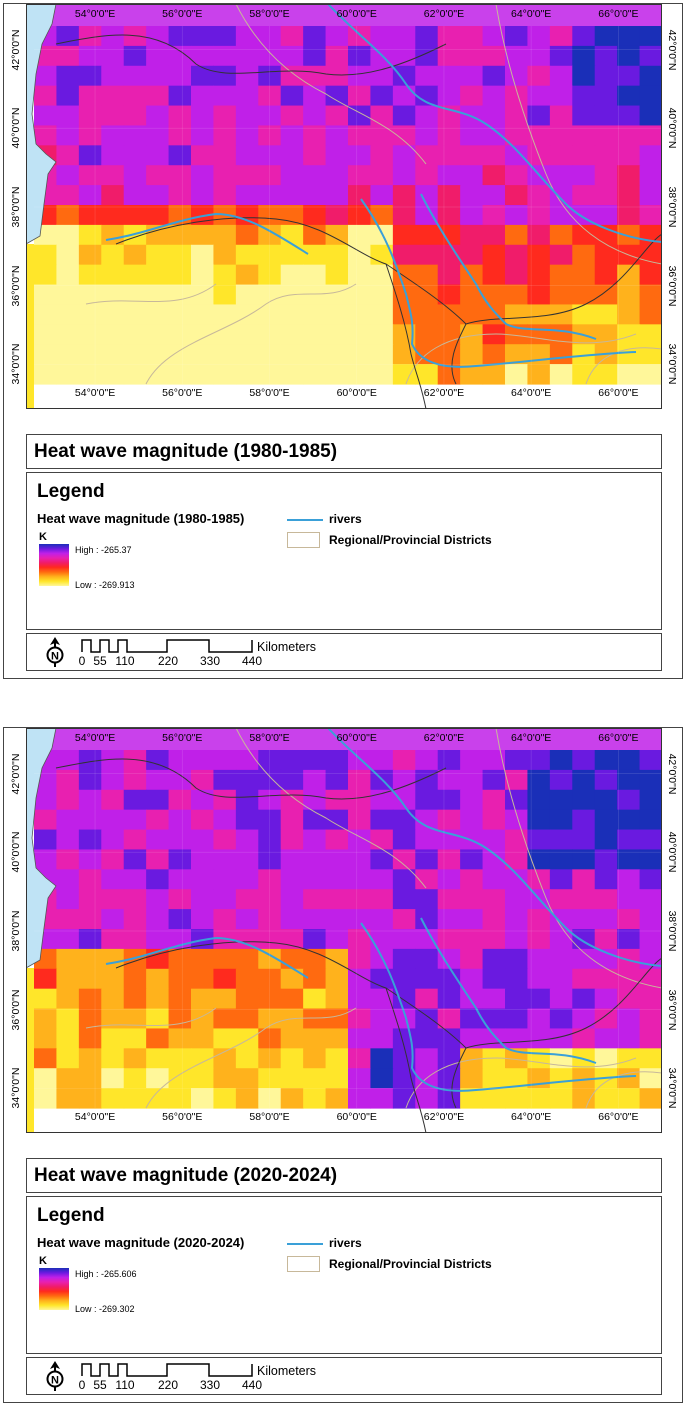 This screenshot has width=685, height=1411. I want to click on legend-layer-name: Heat wave magnitude (1980-1985), so click(141, 518).